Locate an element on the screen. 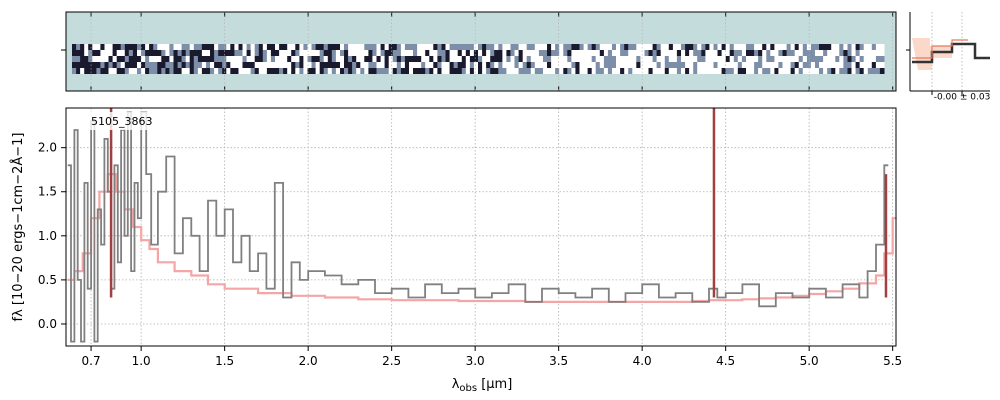 The width and height of the screenshot is (1000, 400). y-tick-label-2: 1.0 is located at coordinates (47, 236).